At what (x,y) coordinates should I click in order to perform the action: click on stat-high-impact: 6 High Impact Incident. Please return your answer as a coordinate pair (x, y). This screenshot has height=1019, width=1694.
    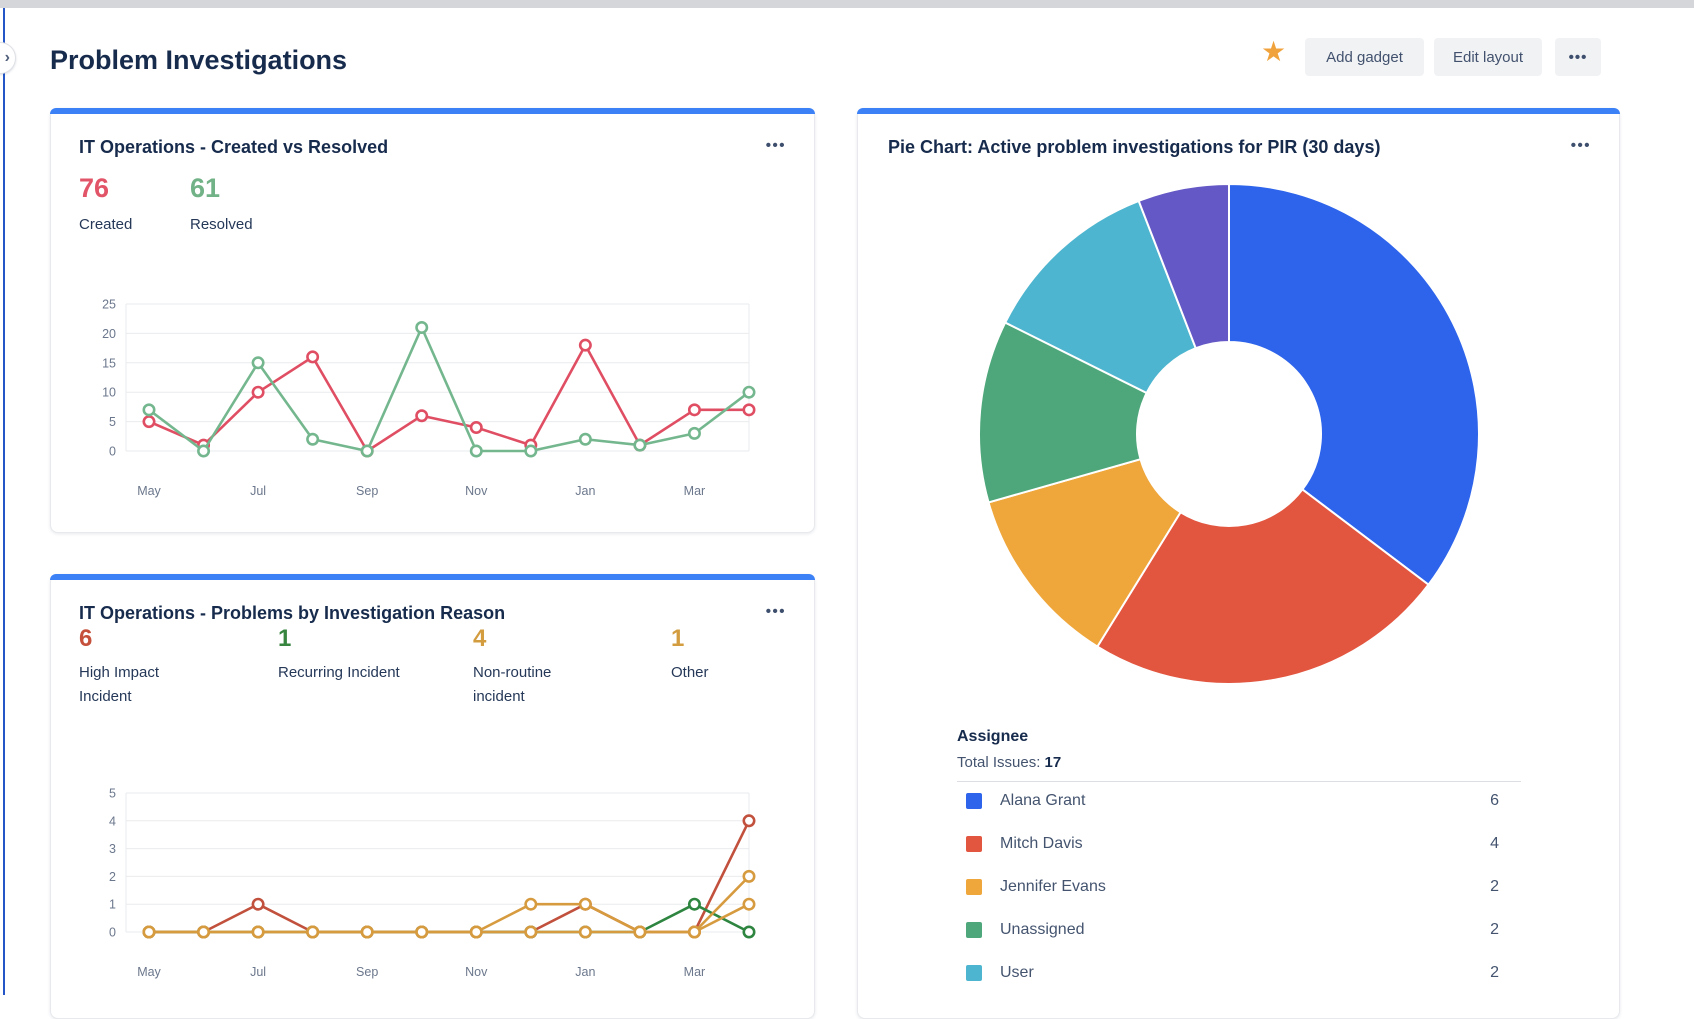
    Looking at the image, I should click on (141, 667).